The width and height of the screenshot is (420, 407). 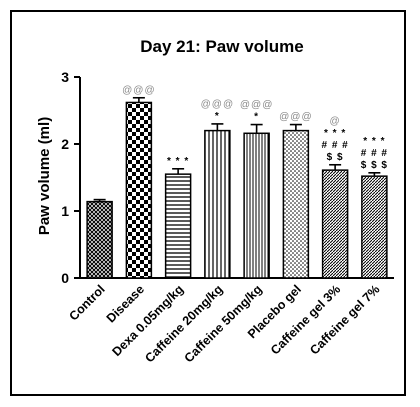 What do you see at coordinates (65, 211) in the screenshot?
I see `y-tick-label: 1` at bounding box center [65, 211].